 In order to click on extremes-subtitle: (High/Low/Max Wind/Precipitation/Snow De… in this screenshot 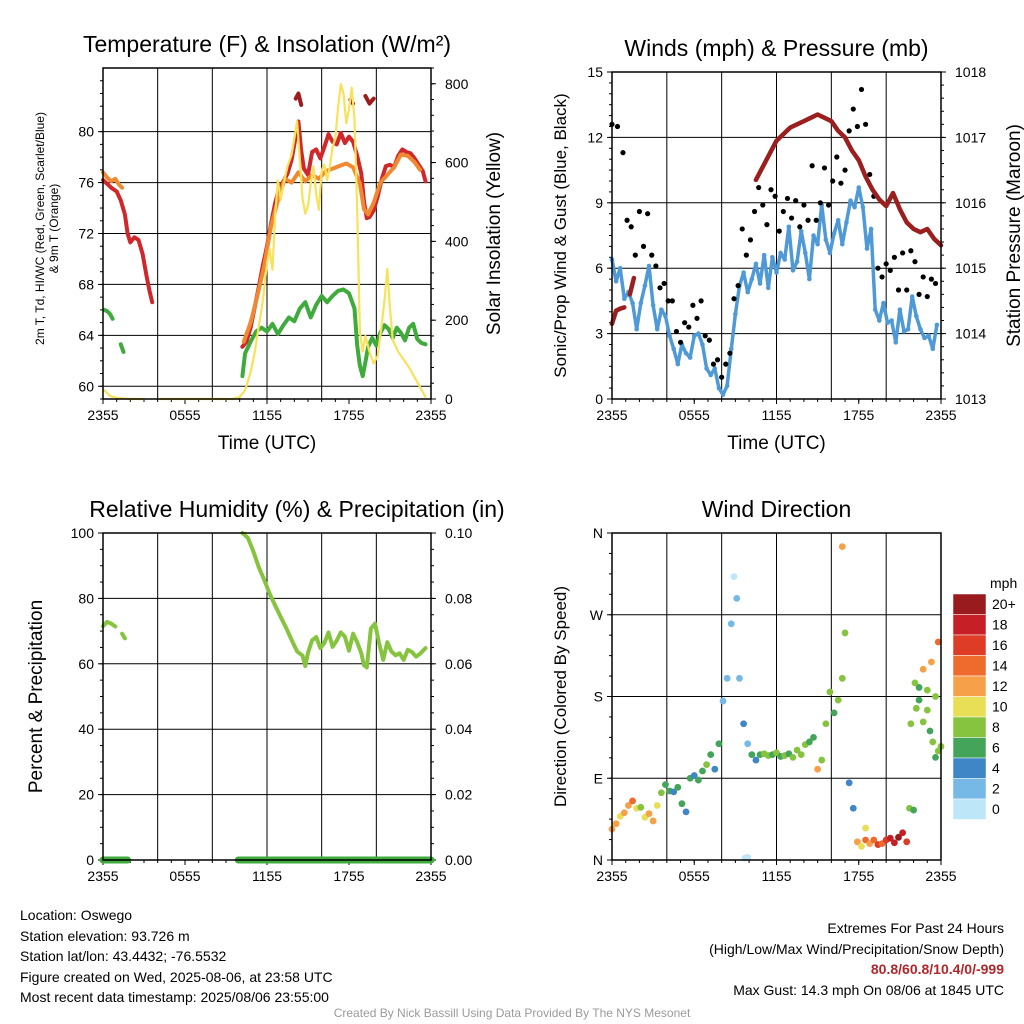, I will do `click(856, 948)`.